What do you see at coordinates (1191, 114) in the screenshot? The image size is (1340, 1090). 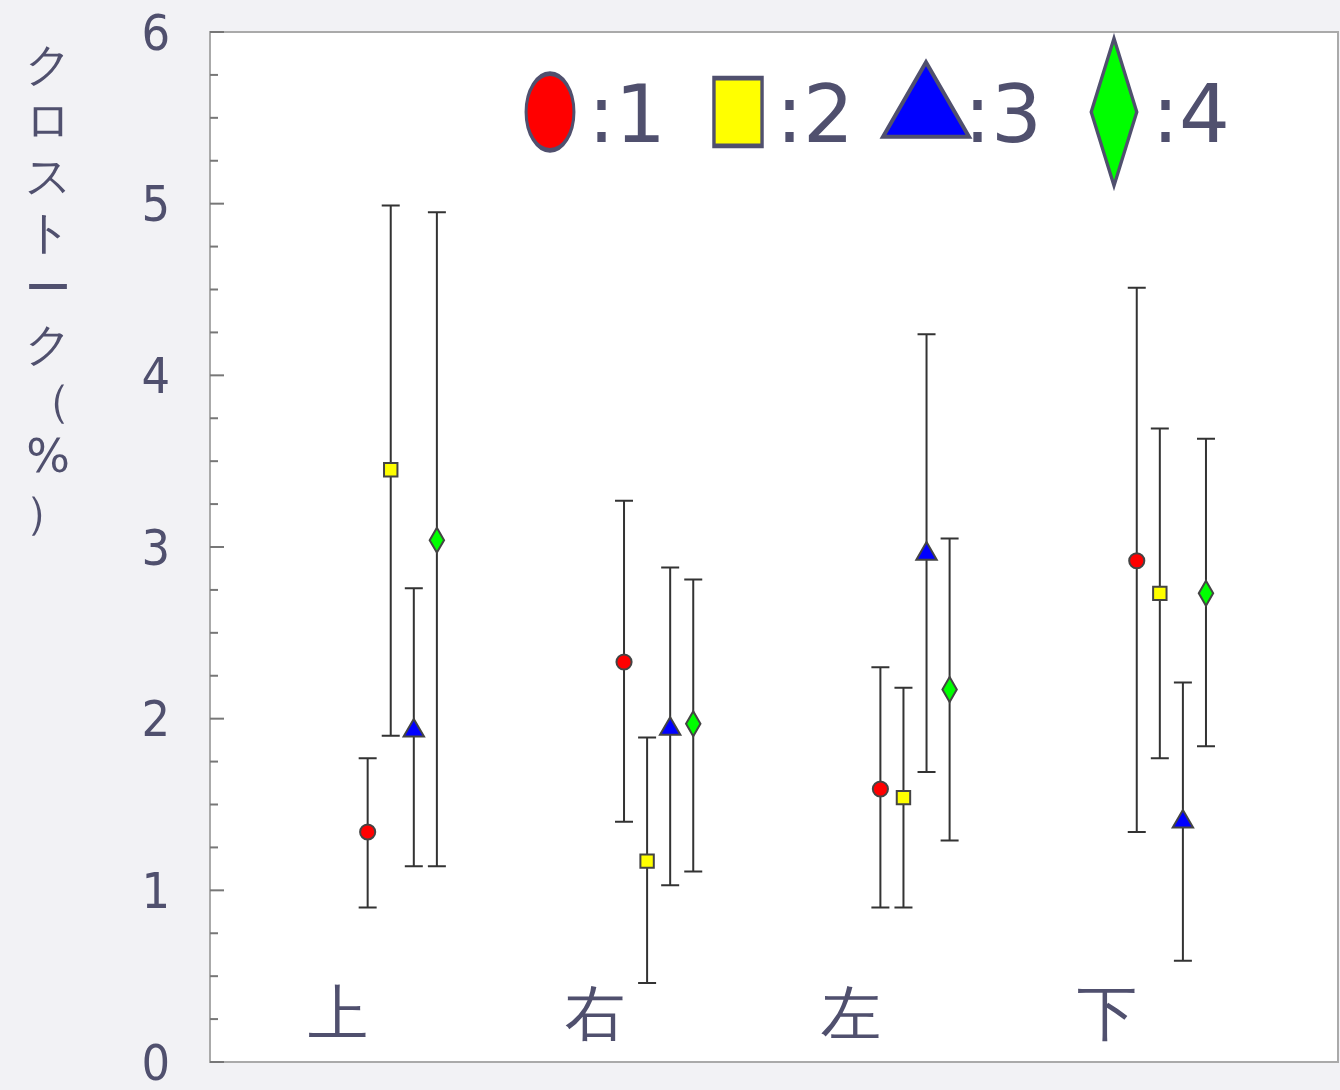 I see `legend-label: :4` at bounding box center [1191, 114].